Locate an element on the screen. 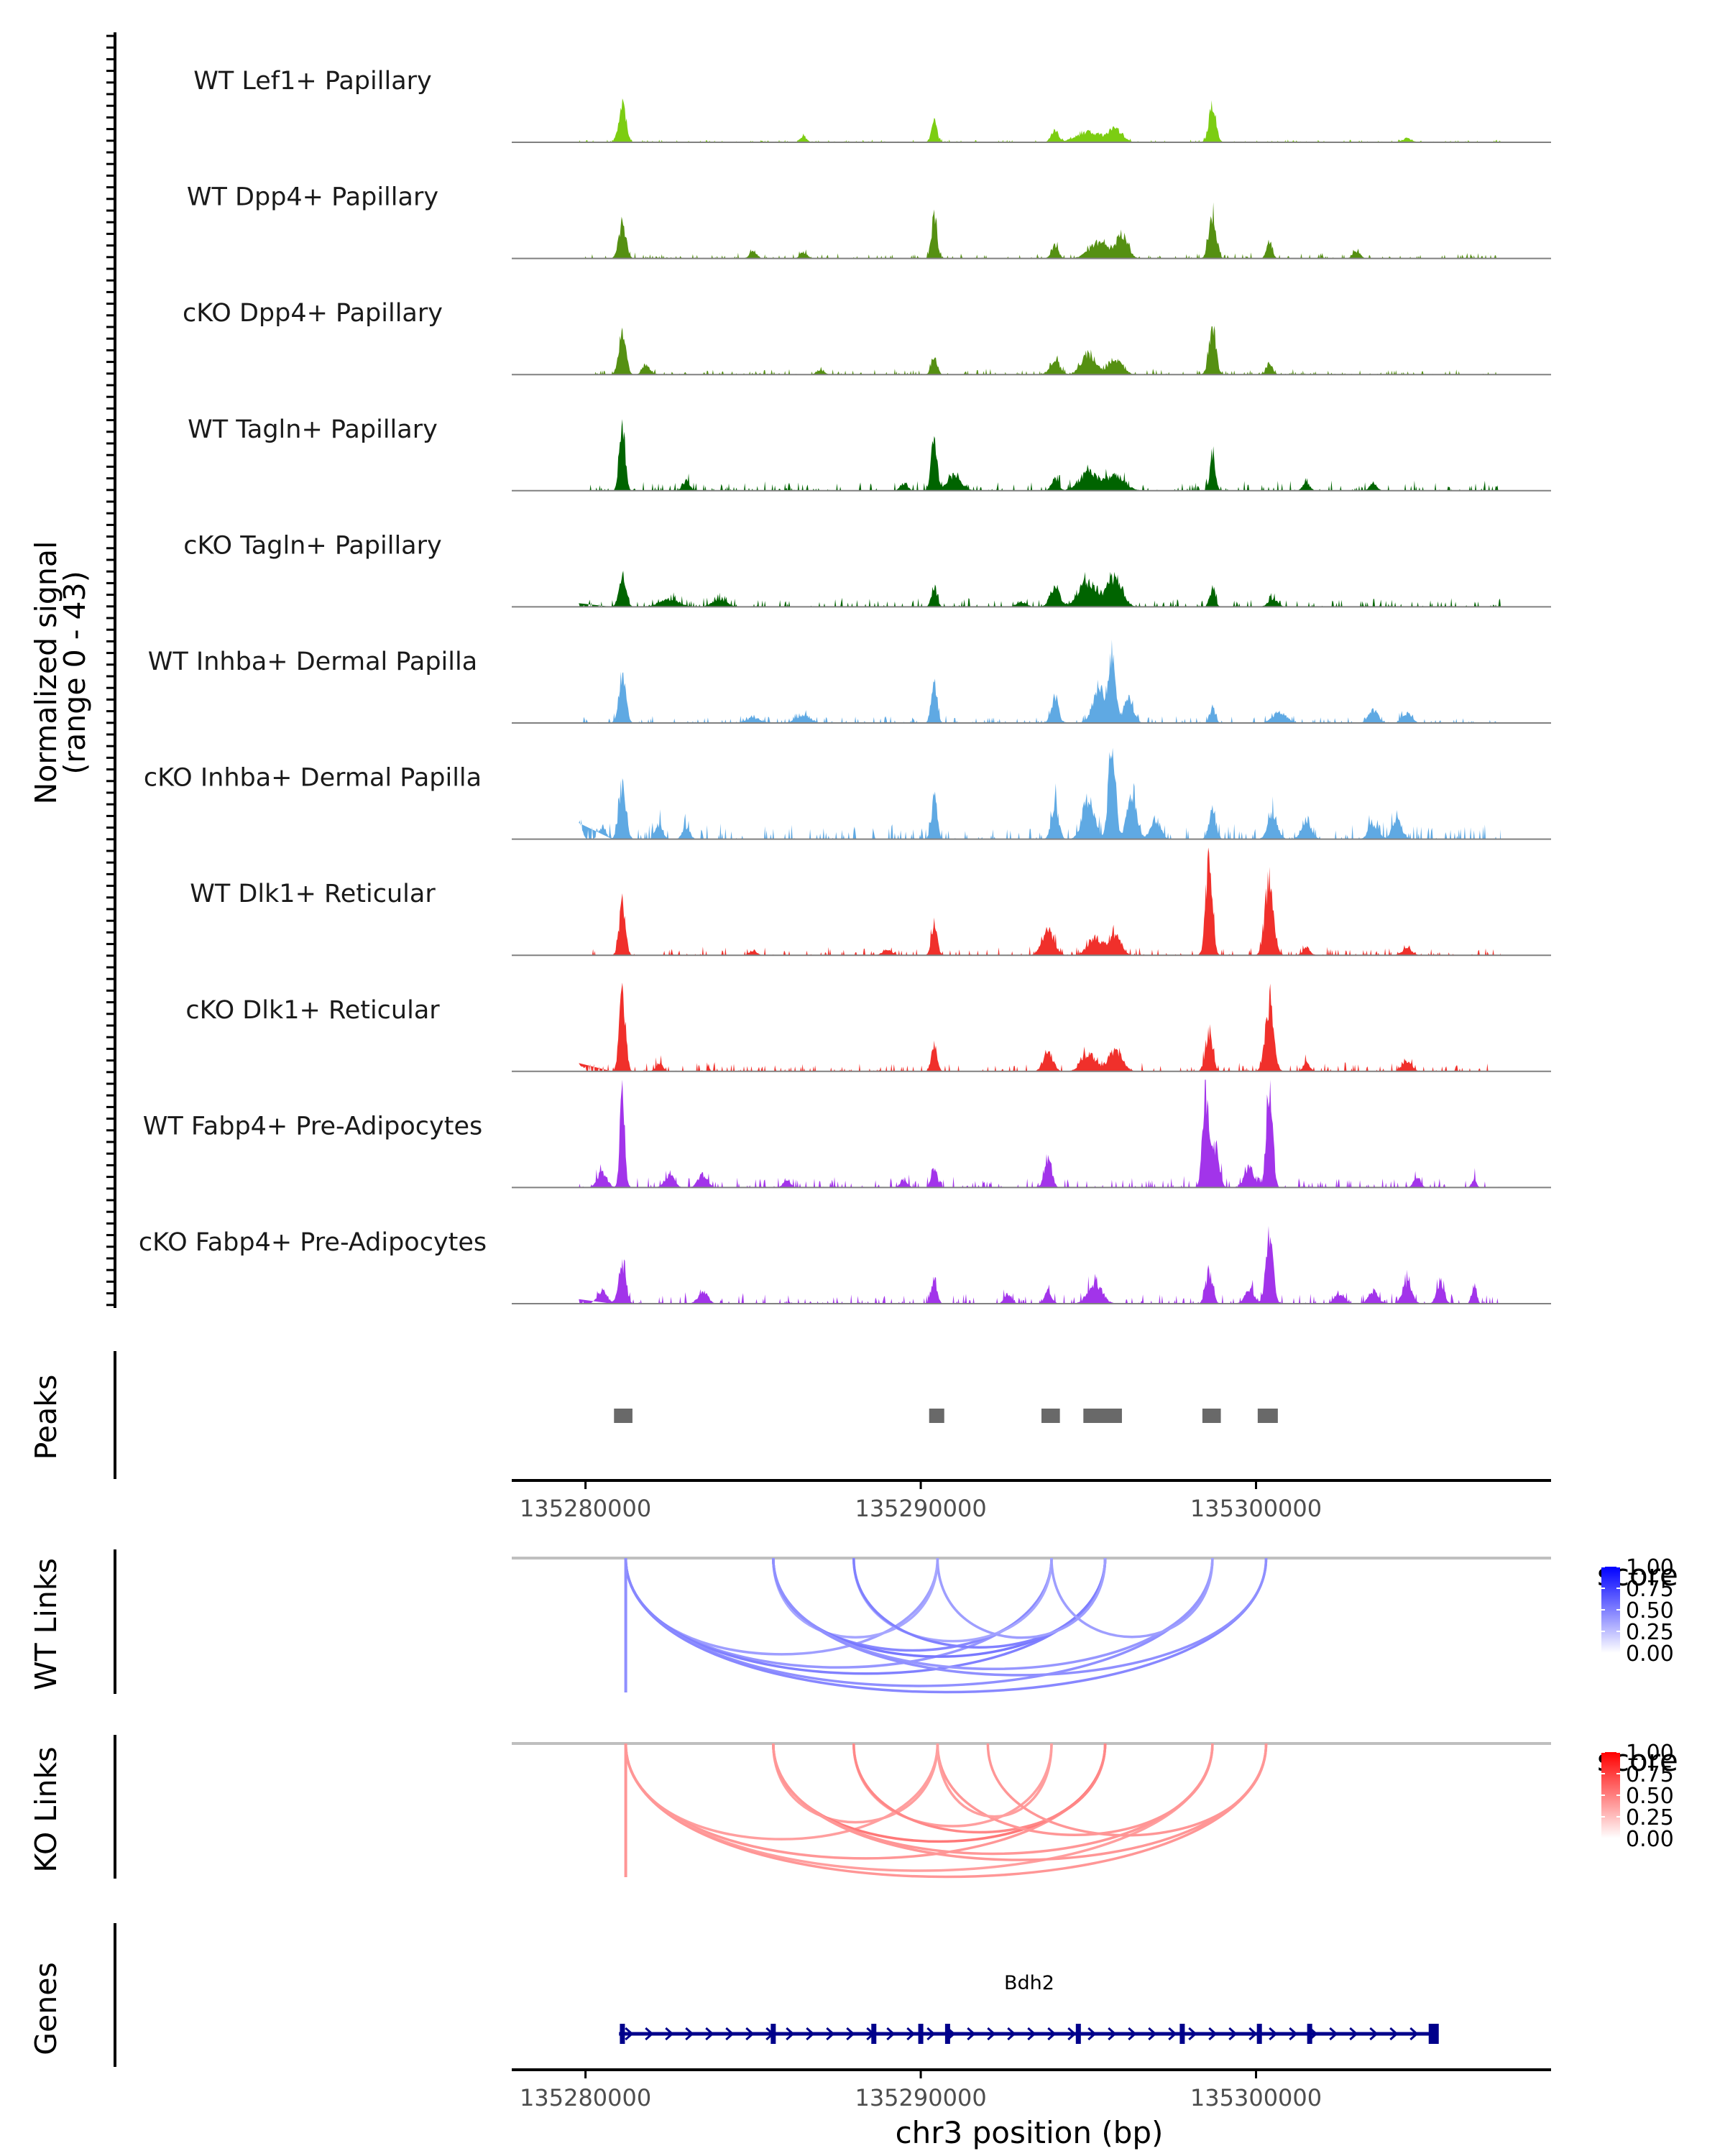  legend-tick-label: 0.75 is located at coordinates (1650, 1590).